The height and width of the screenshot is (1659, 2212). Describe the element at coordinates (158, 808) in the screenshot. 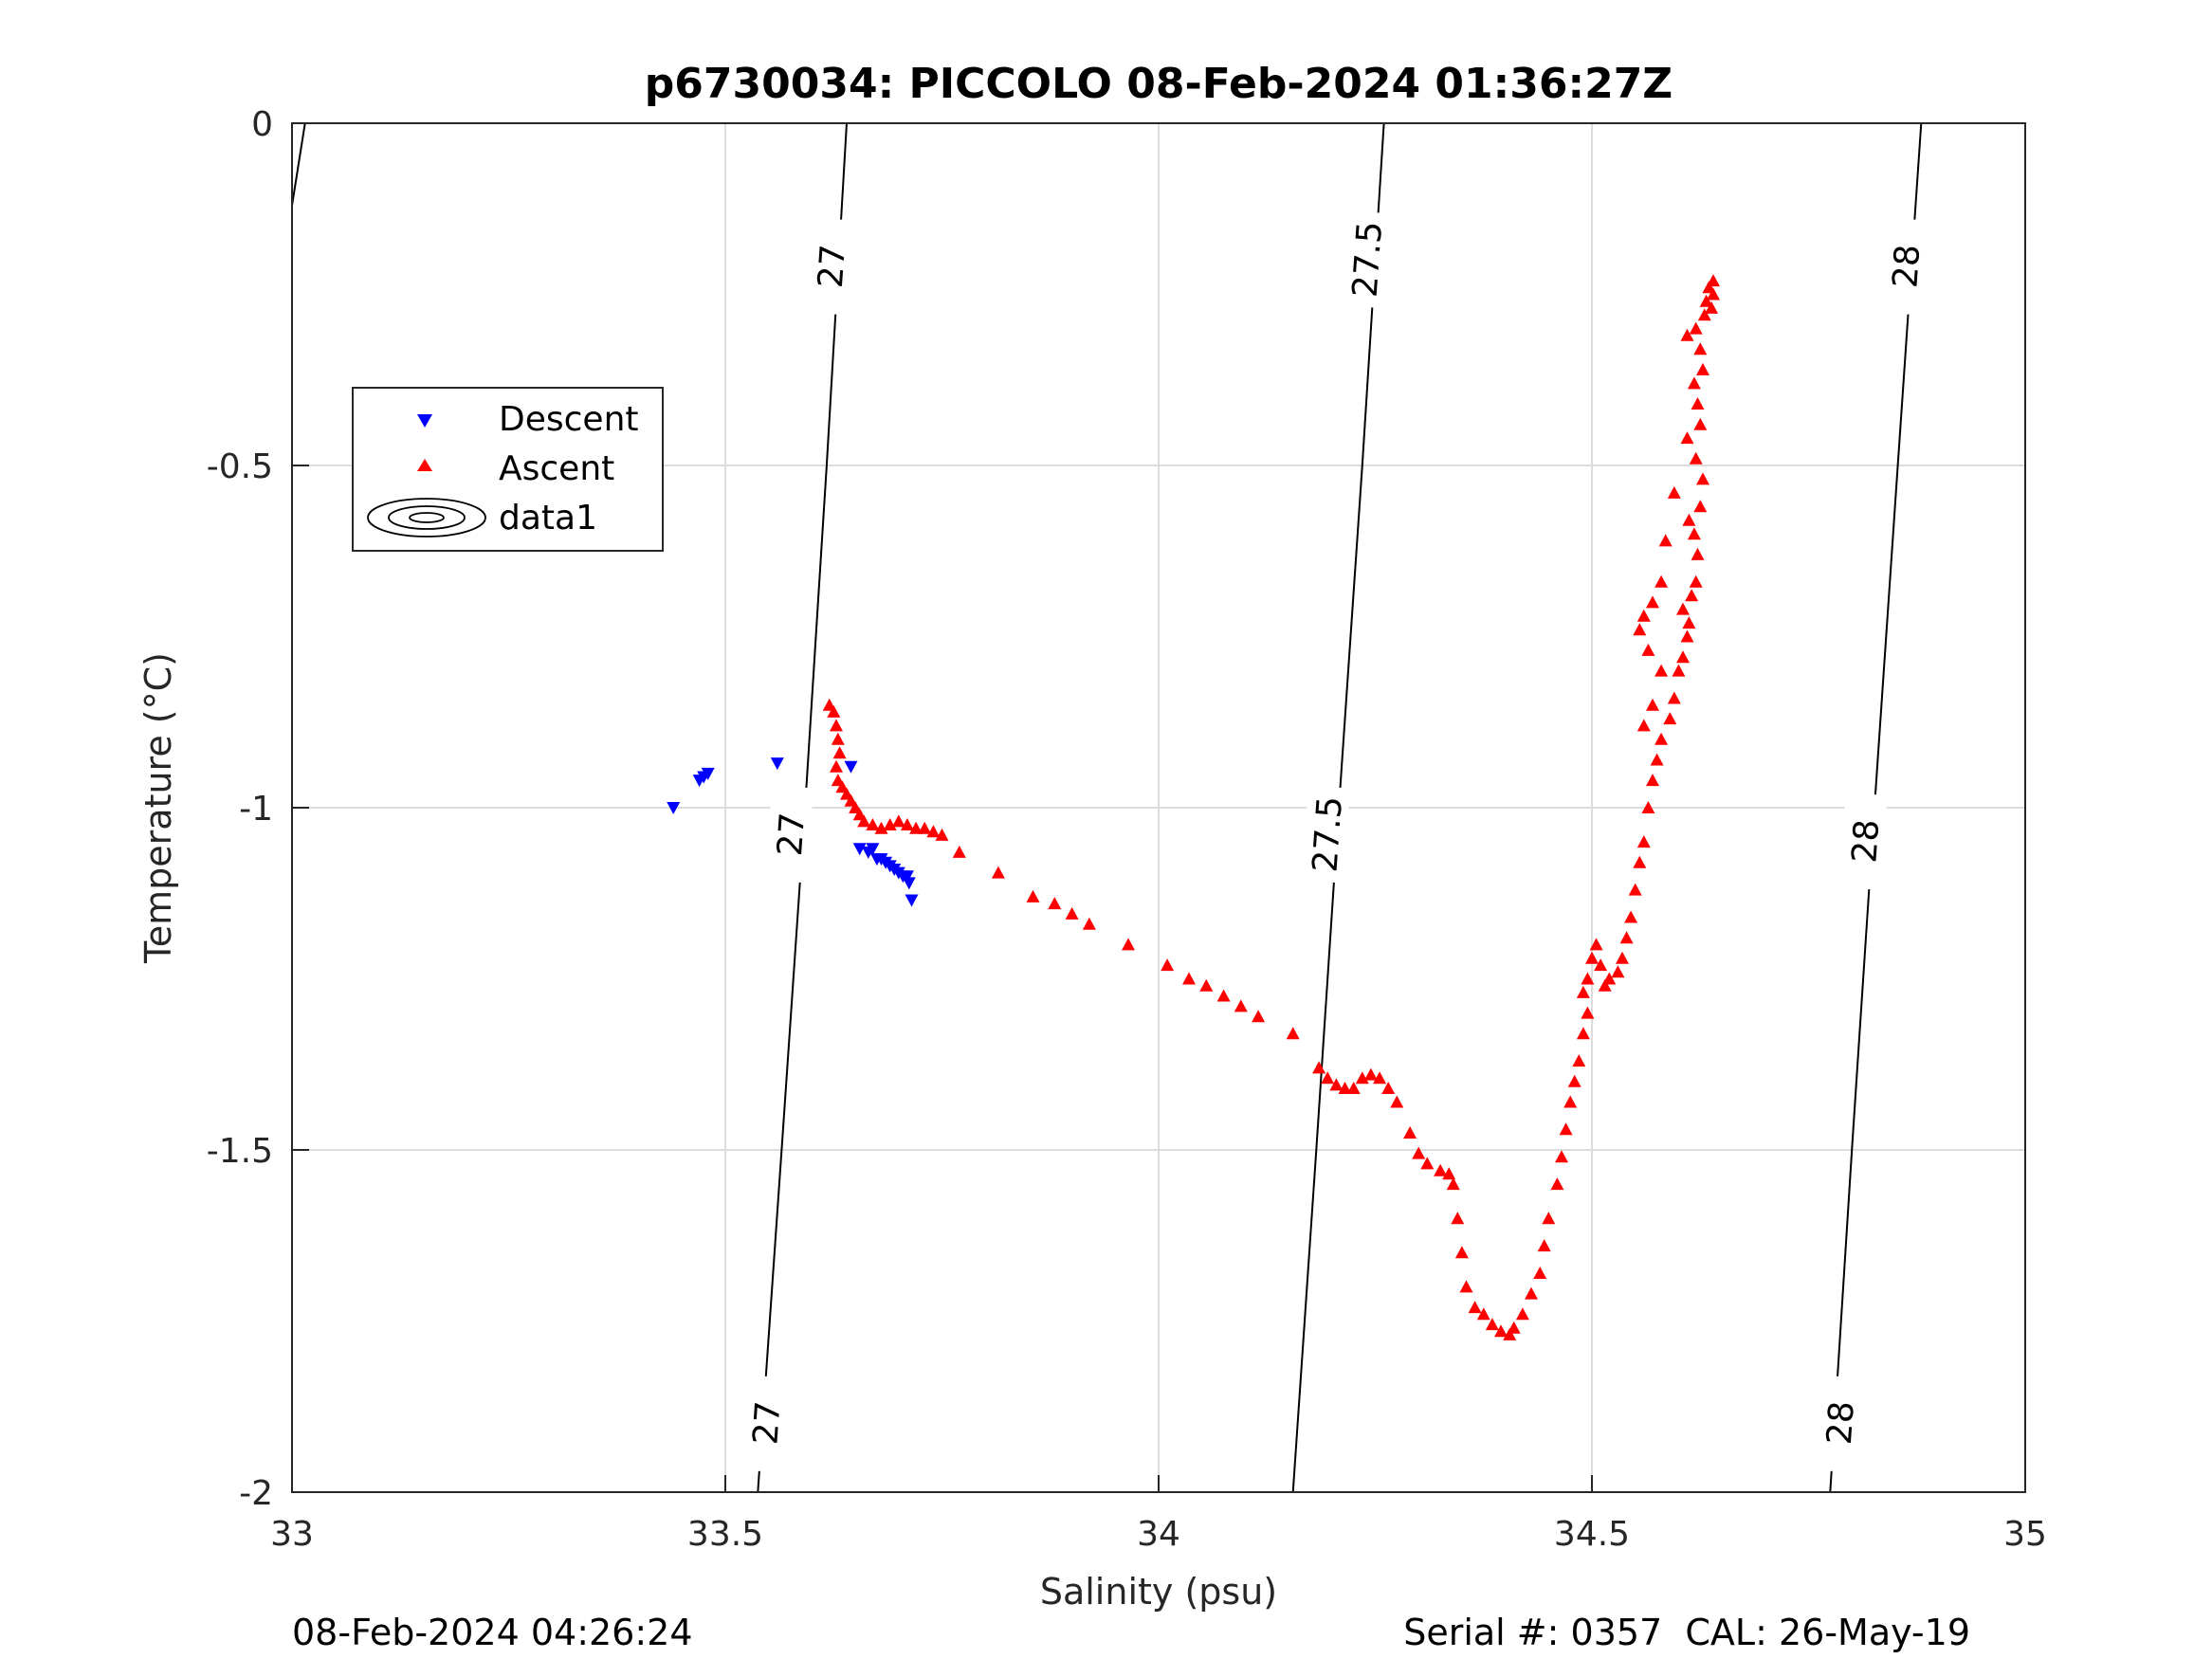

I see `y-axis-label: Temperature (°C)` at that location.